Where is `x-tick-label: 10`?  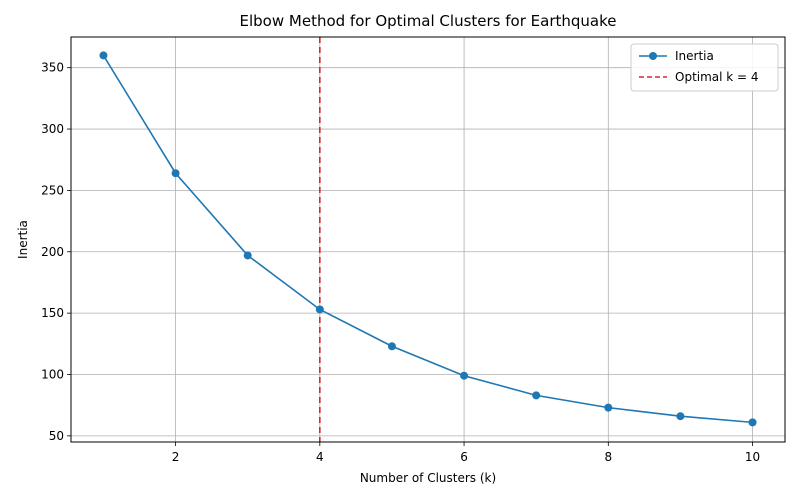 x-tick-label: 10 is located at coordinates (752, 457).